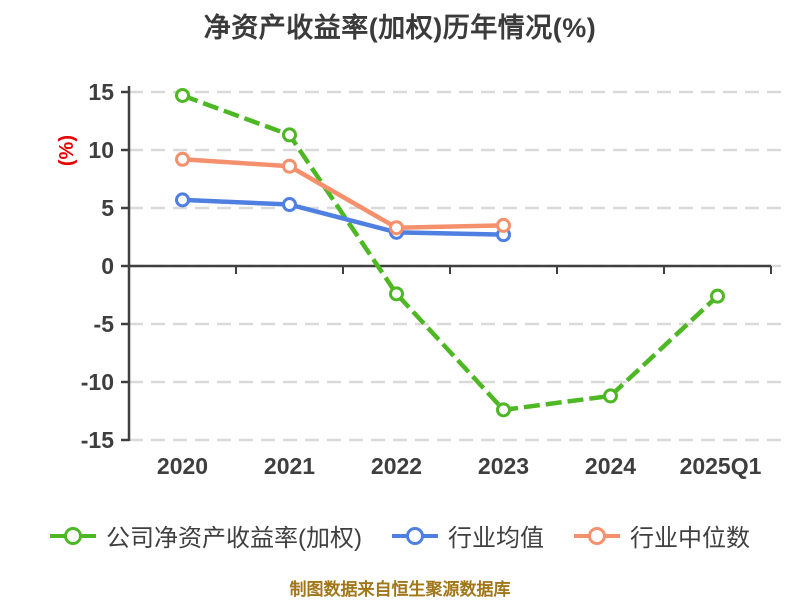 The width and height of the screenshot is (800, 600). Describe the element at coordinates (610, 466) in the screenshot. I see `x-tick-label-2024: 2024` at that location.